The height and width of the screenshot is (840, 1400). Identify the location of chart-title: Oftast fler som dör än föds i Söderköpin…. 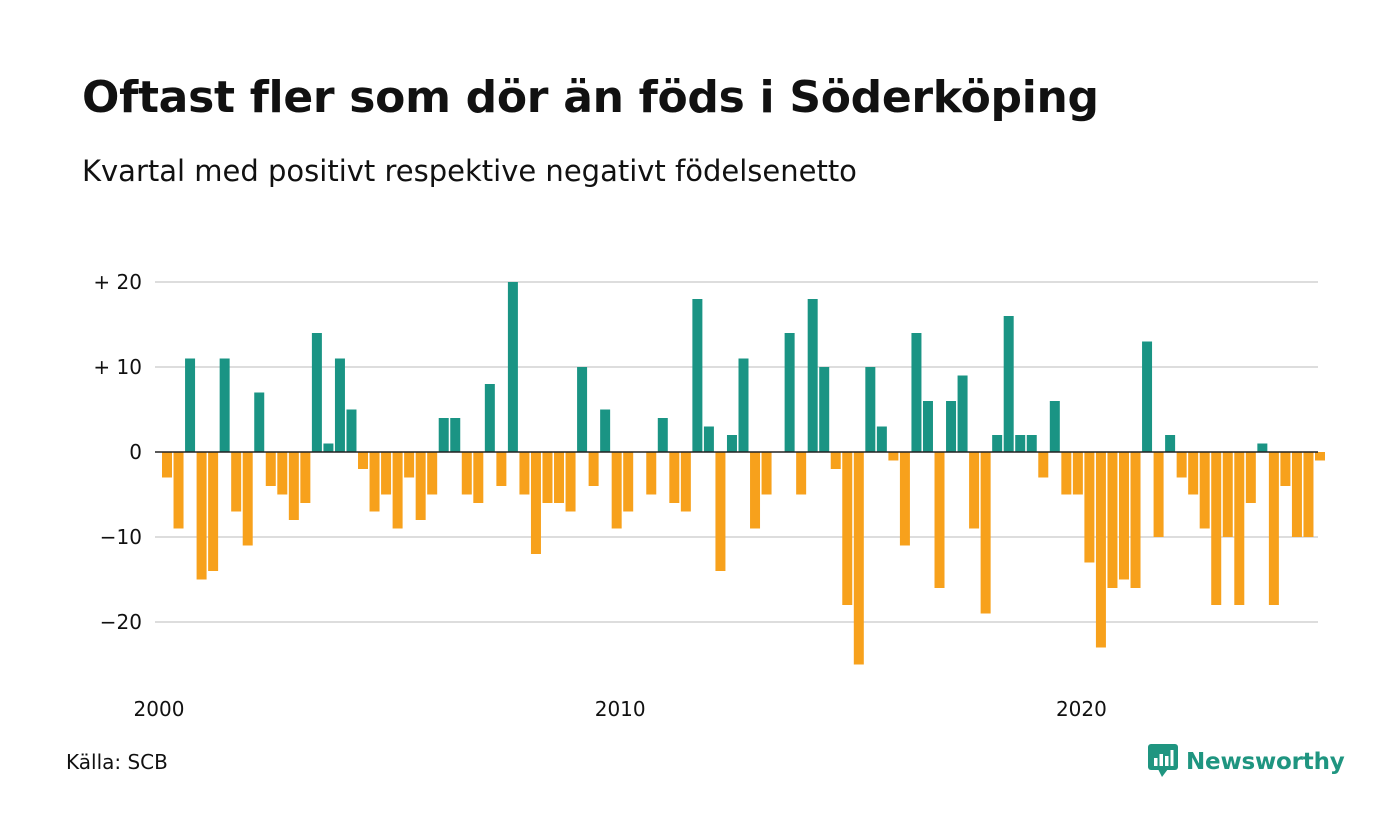
(590, 97).